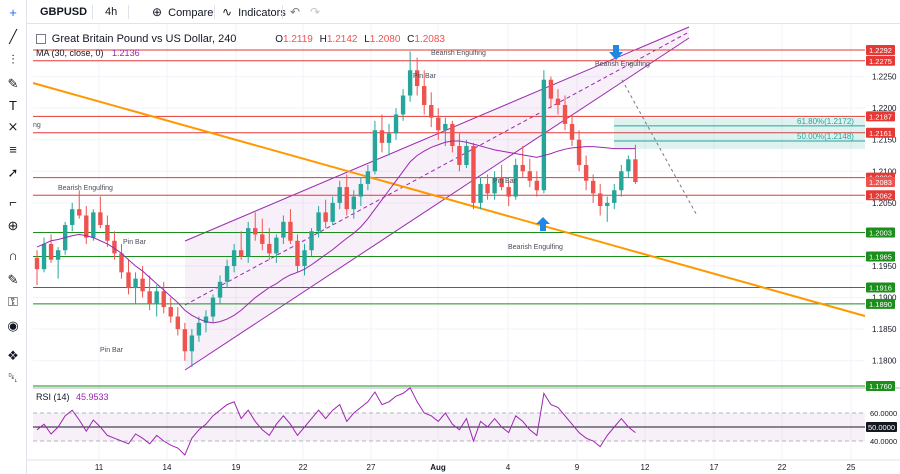 The height and width of the screenshot is (474, 900). Describe the element at coordinates (371, 467) in the screenshot. I see `time-tick-label: 27` at that location.